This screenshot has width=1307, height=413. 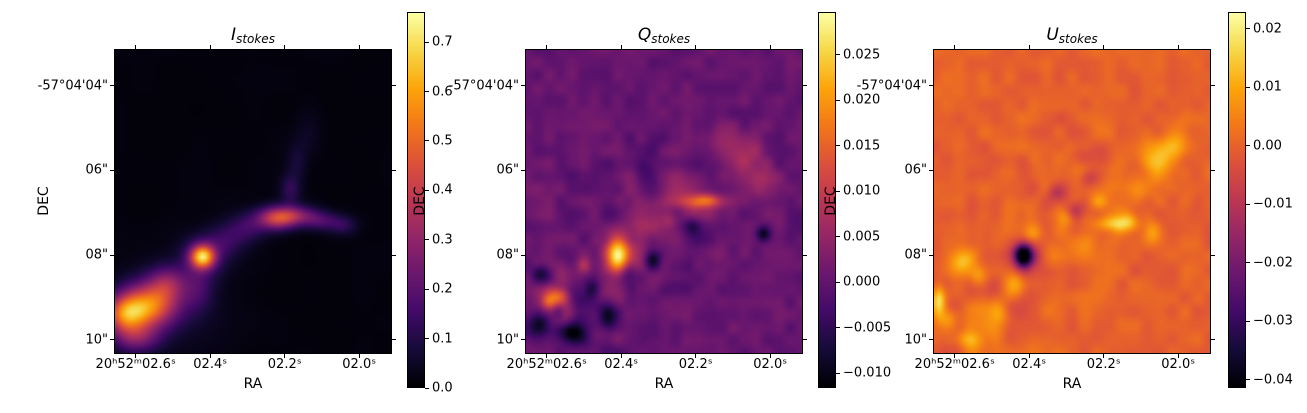 What do you see at coordinates (442, 141) in the screenshot?
I see `colorbar-tick-label: 0.5` at bounding box center [442, 141].